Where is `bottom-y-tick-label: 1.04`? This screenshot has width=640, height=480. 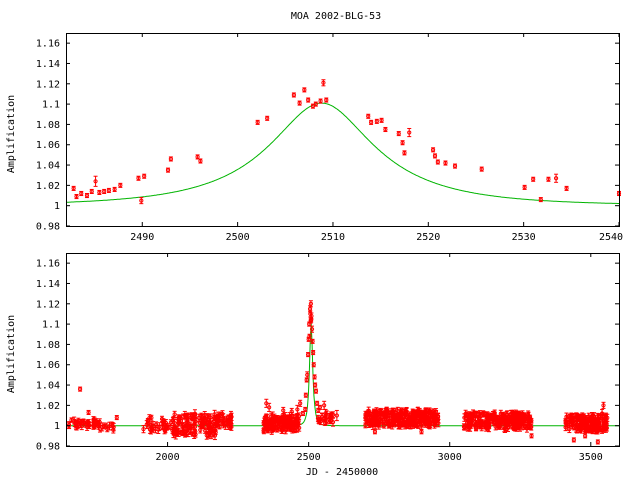 bottom-y-tick-label: 1.04 is located at coordinates (48, 386).